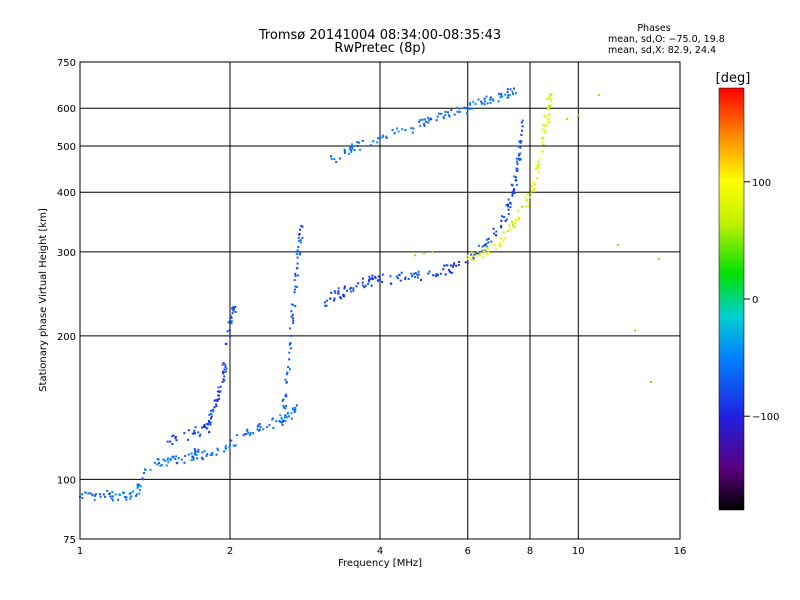  I want to click on stats-x-line: mean, sd,X: 82.9, 24.4, so click(662, 50).